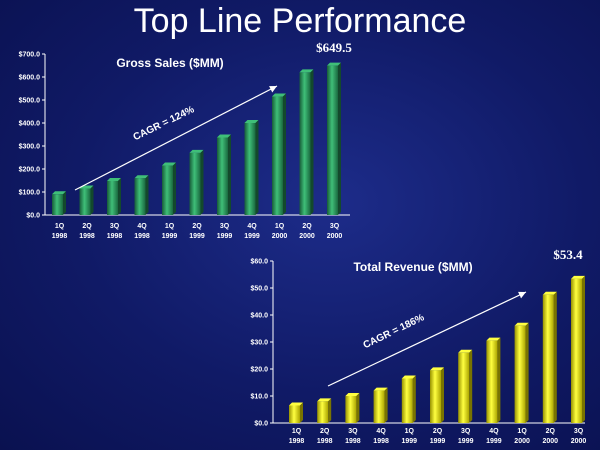  I want to click on revenue-chart-title: Total Revenue ($MM), so click(412, 267).